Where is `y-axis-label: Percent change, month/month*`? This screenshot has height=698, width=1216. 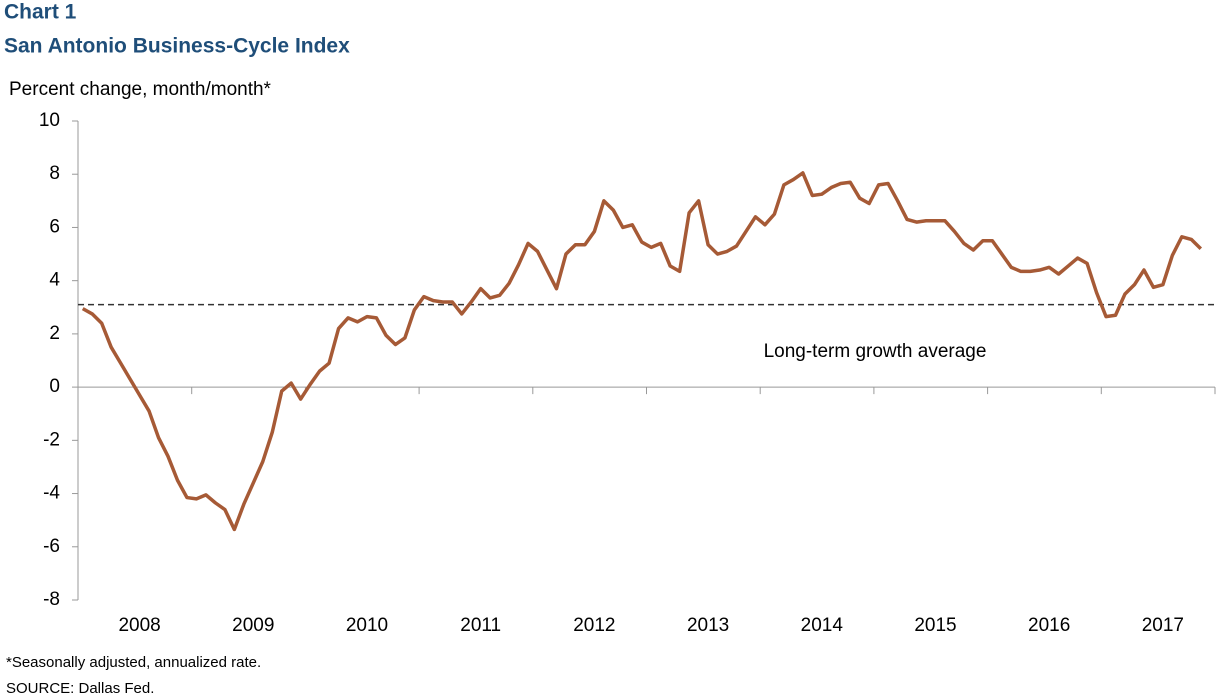 y-axis-label: Percent change, month/month* is located at coordinates (140, 89).